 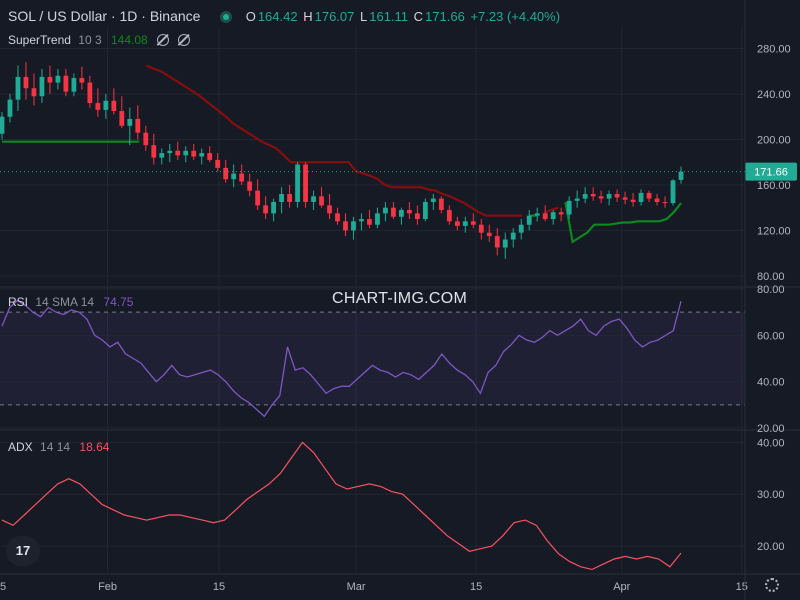 What do you see at coordinates (515, 16) in the screenshot?
I see `change-value: +7.23 (+4.40%)` at bounding box center [515, 16].